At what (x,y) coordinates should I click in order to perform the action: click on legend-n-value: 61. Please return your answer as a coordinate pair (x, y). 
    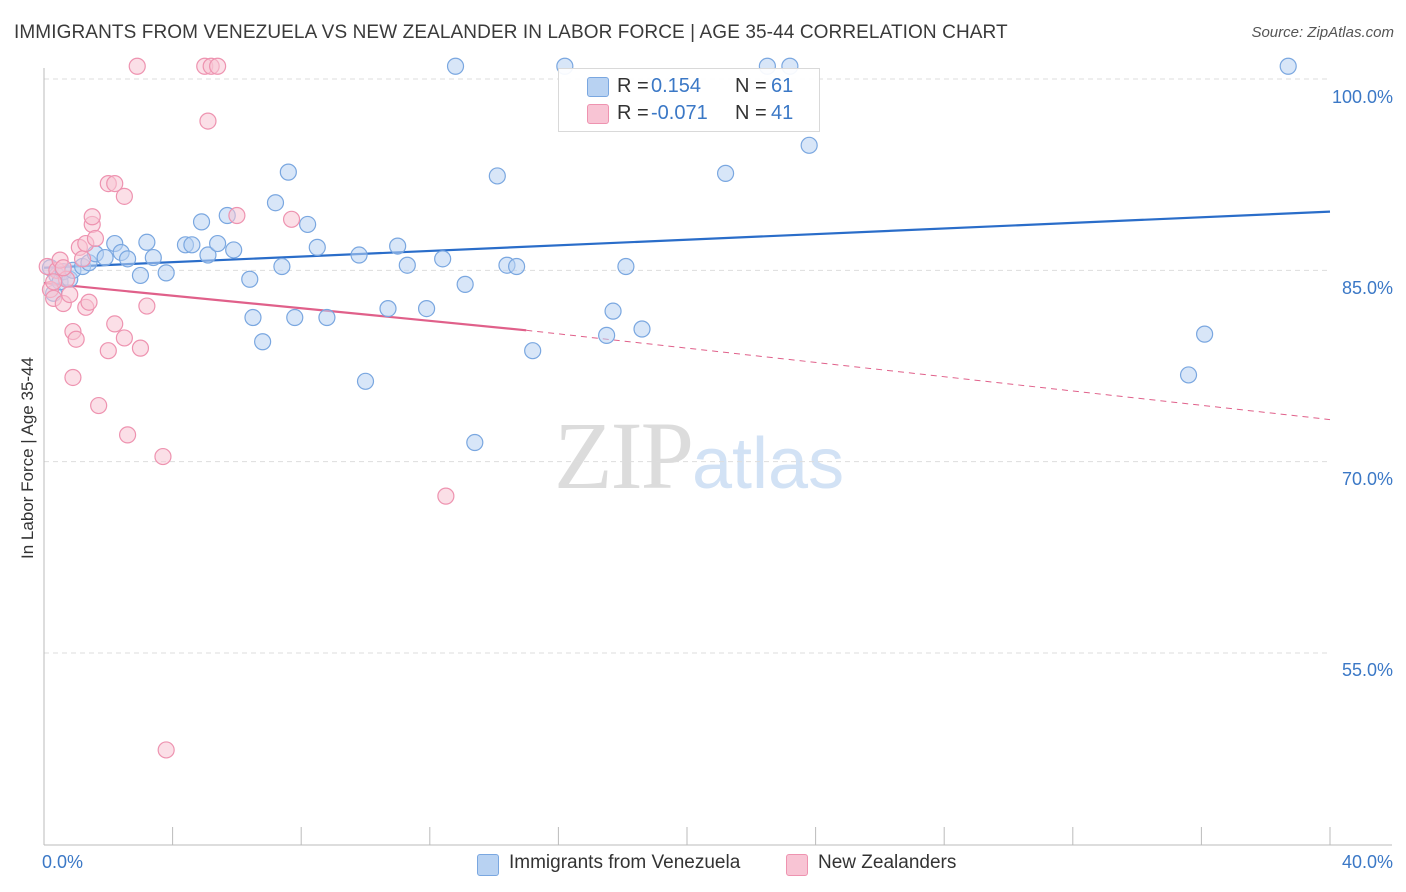
    Looking at the image, I should click on (782, 86).